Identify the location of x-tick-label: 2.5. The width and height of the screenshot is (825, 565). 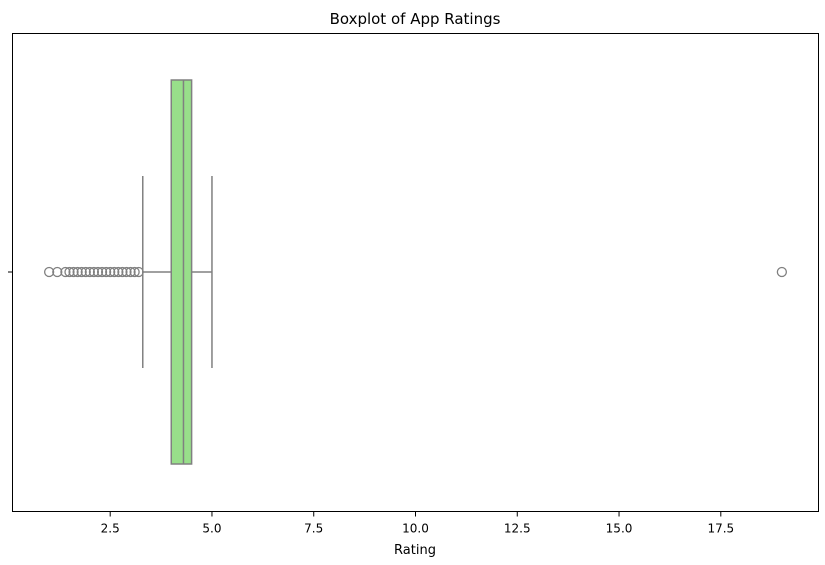
(110, 529).